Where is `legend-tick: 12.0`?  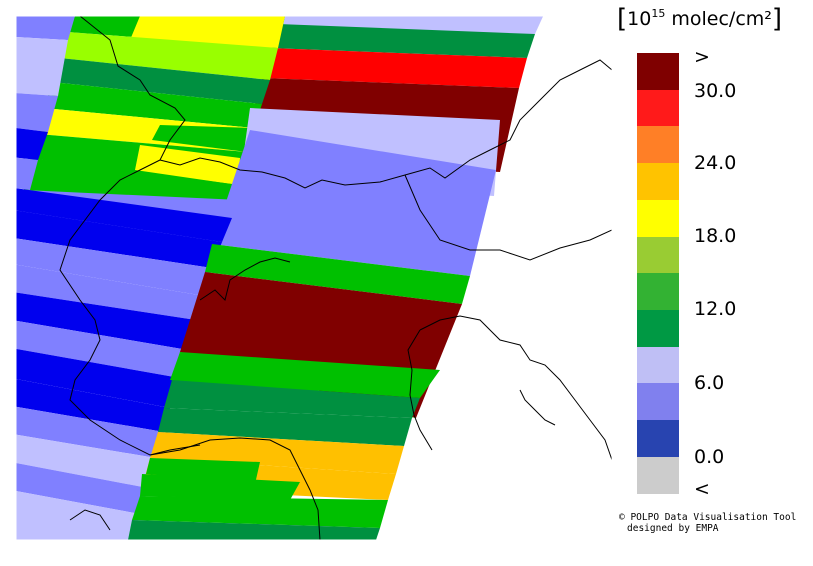 legend-tick: 12.0 is located at coordinates (715, 309).